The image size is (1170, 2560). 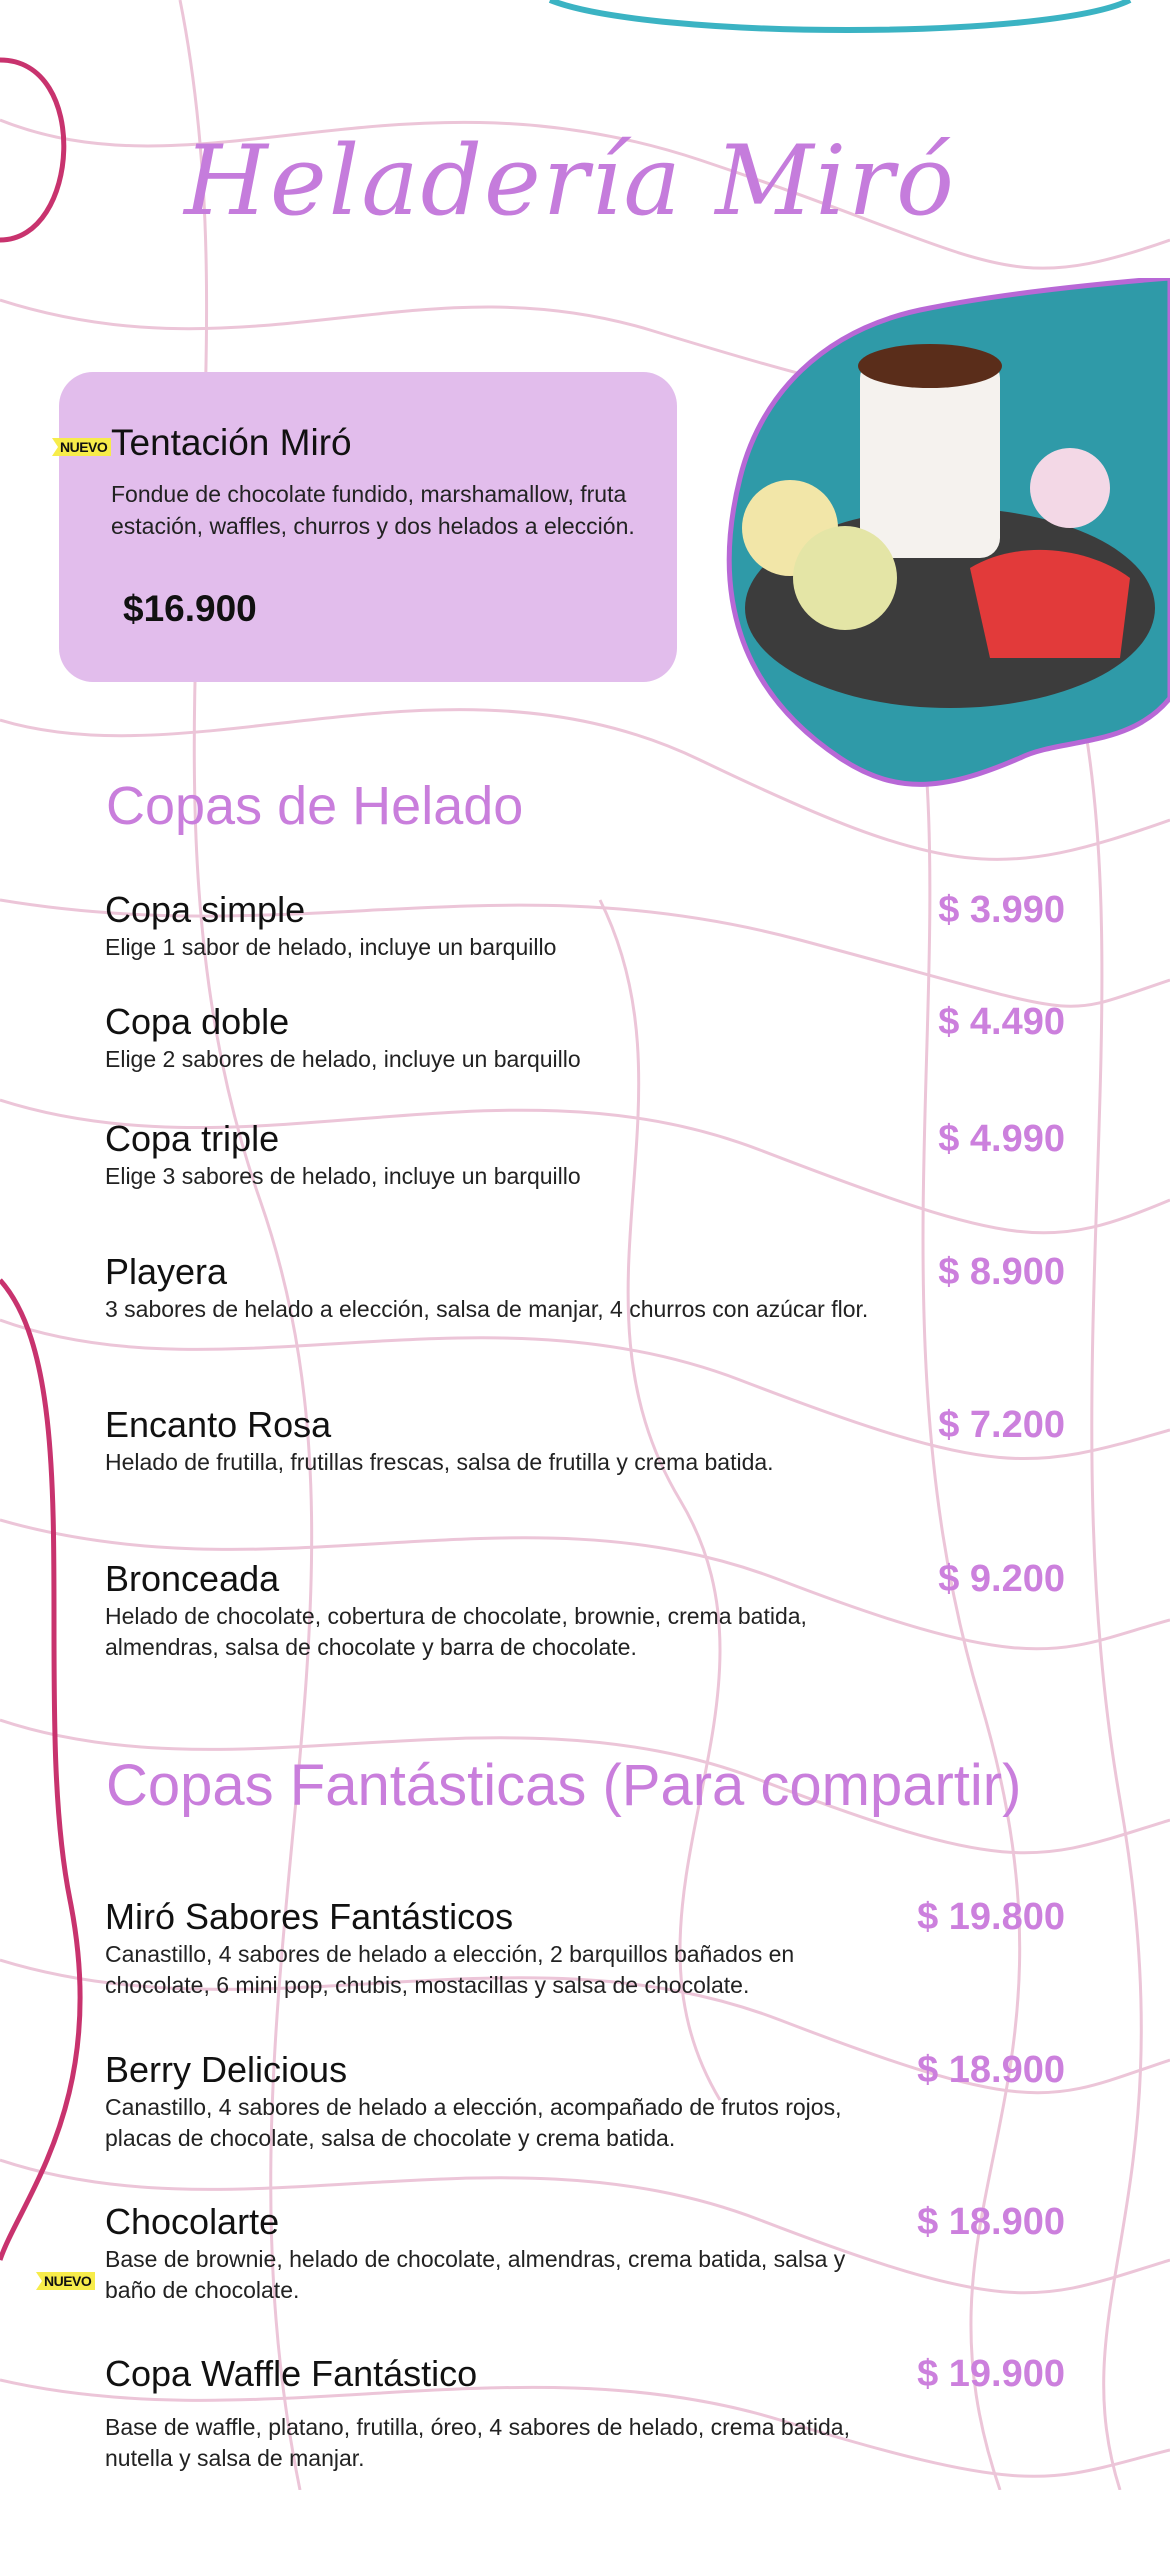 I want to click on item-name: Encanto Rosa, so click(x=218, y=1424).